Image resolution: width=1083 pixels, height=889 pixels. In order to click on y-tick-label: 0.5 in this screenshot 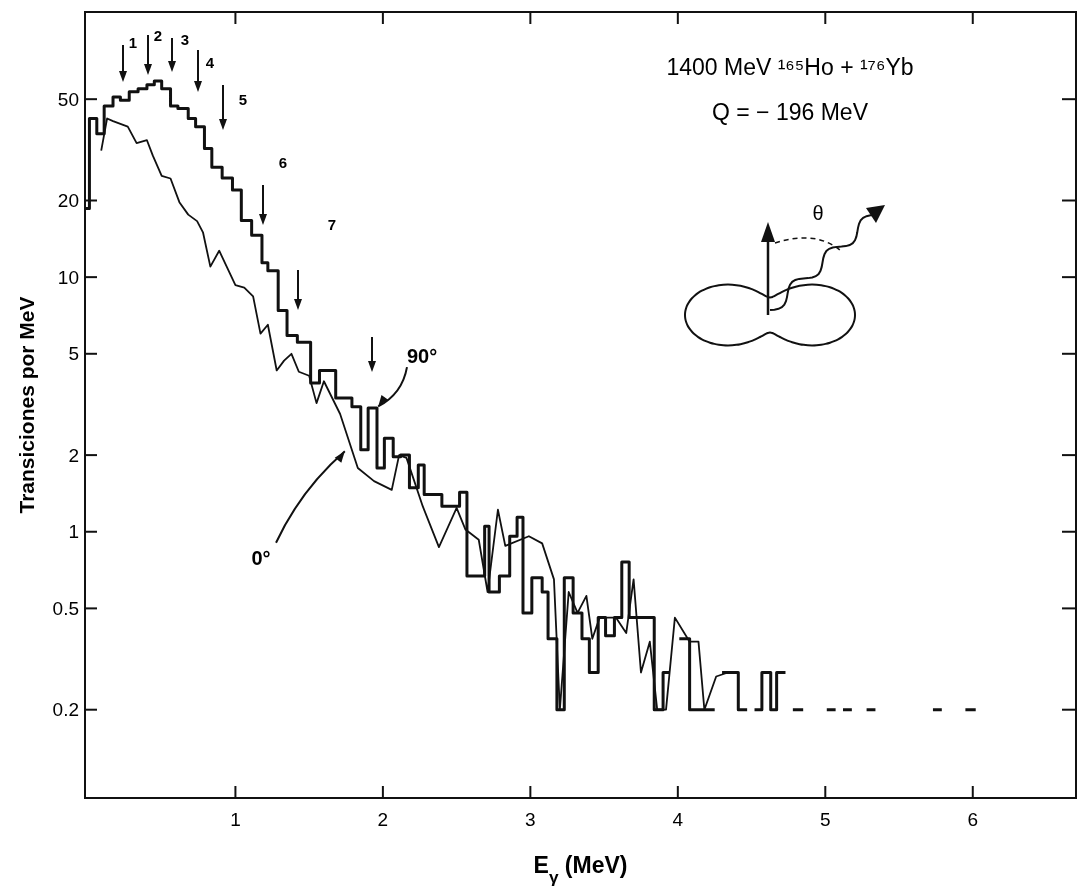, I will do `click(65, 608)`.